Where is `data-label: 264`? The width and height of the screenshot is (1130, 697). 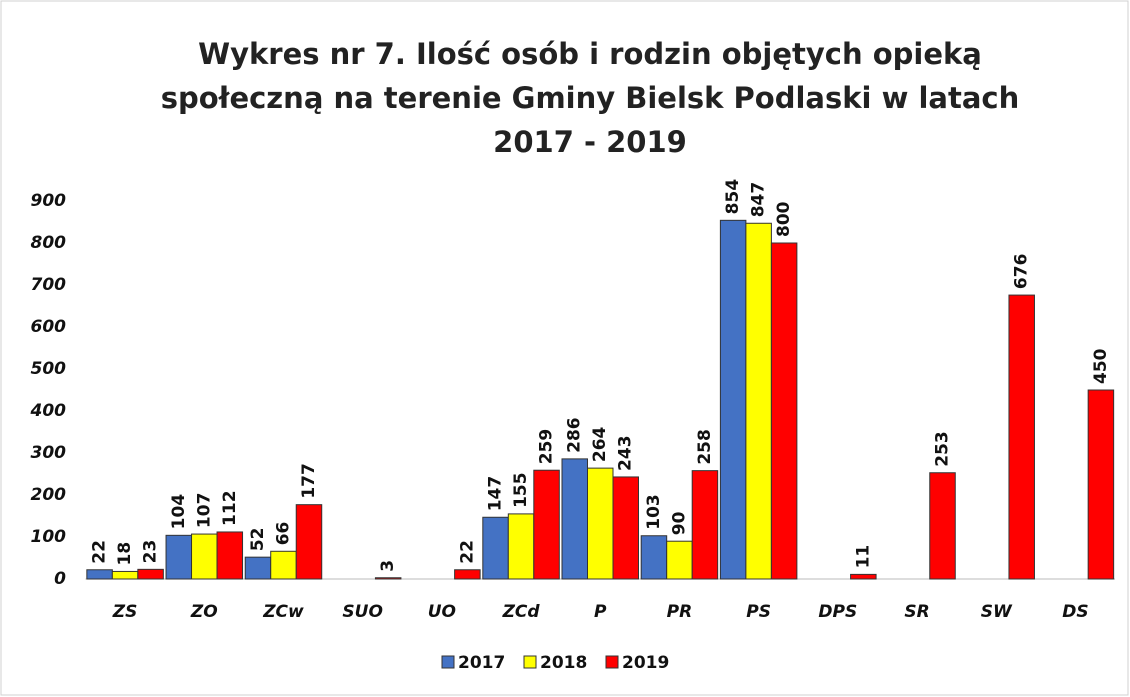
data-label: 264 is located at coordinates (600, 444).